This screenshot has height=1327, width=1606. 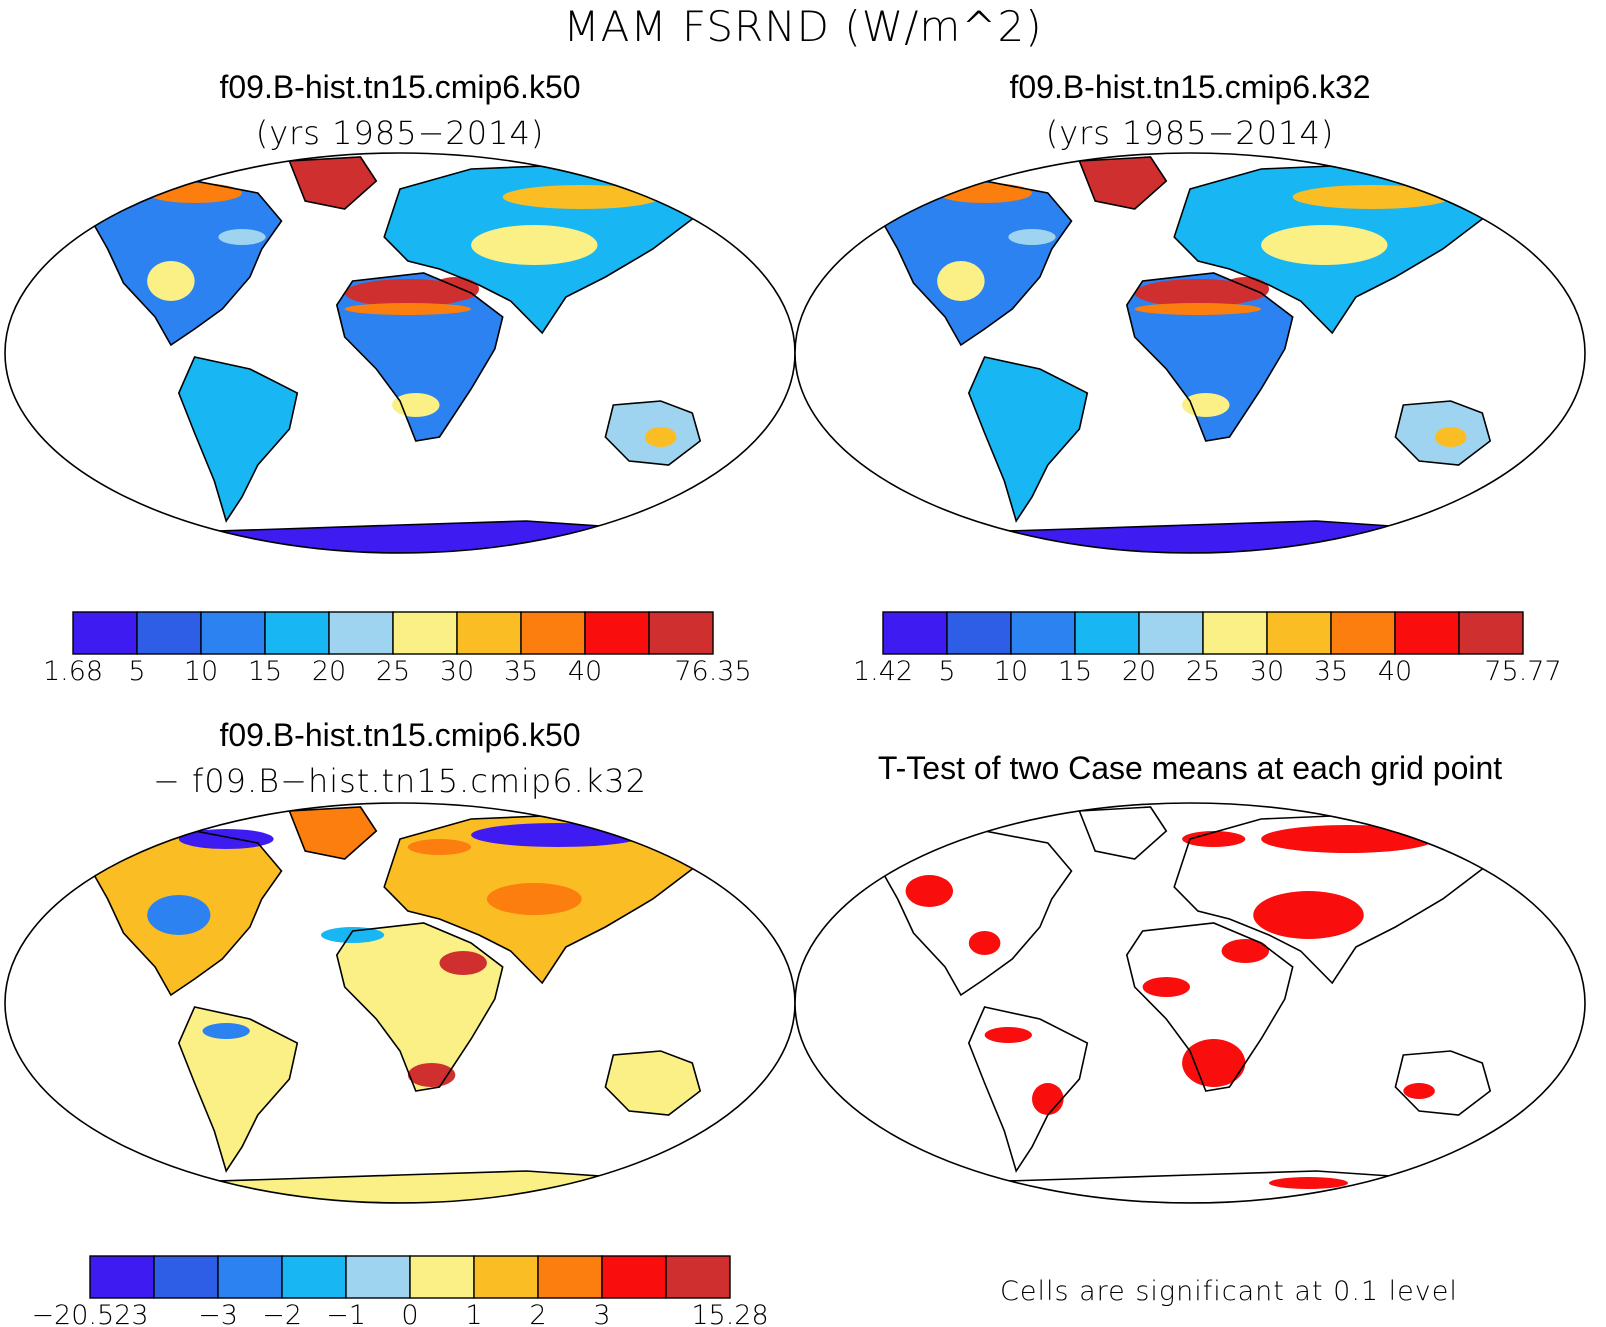 I want to click on colorbar-tick-label: 1.68, so click(x=73, y=671).